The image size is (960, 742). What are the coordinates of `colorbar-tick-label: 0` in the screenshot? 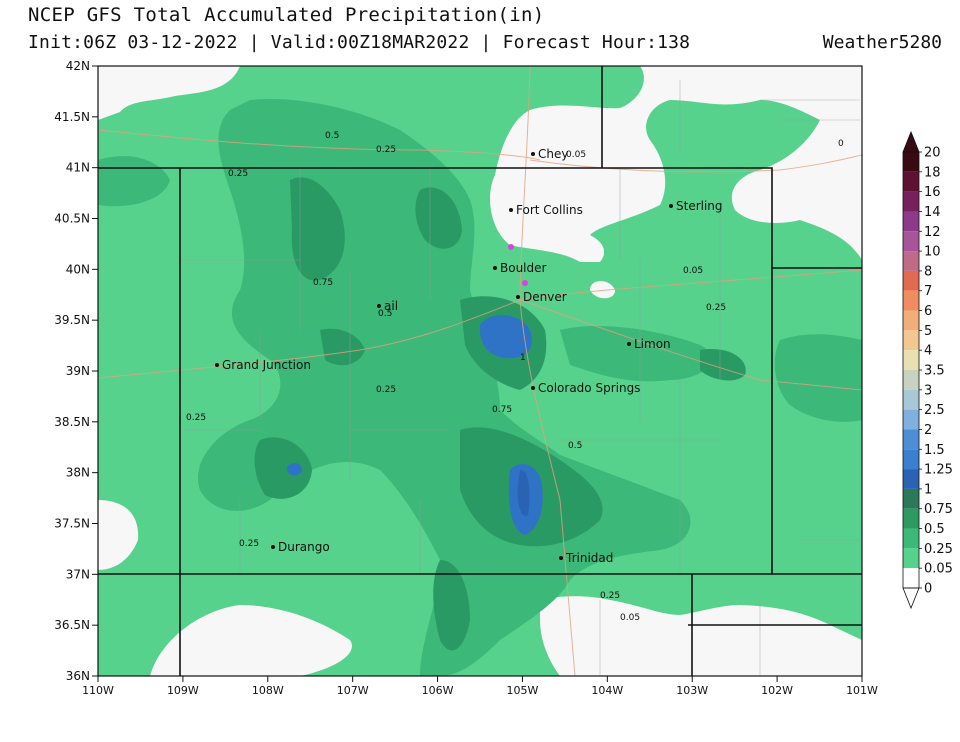 It's located at (928, 589).